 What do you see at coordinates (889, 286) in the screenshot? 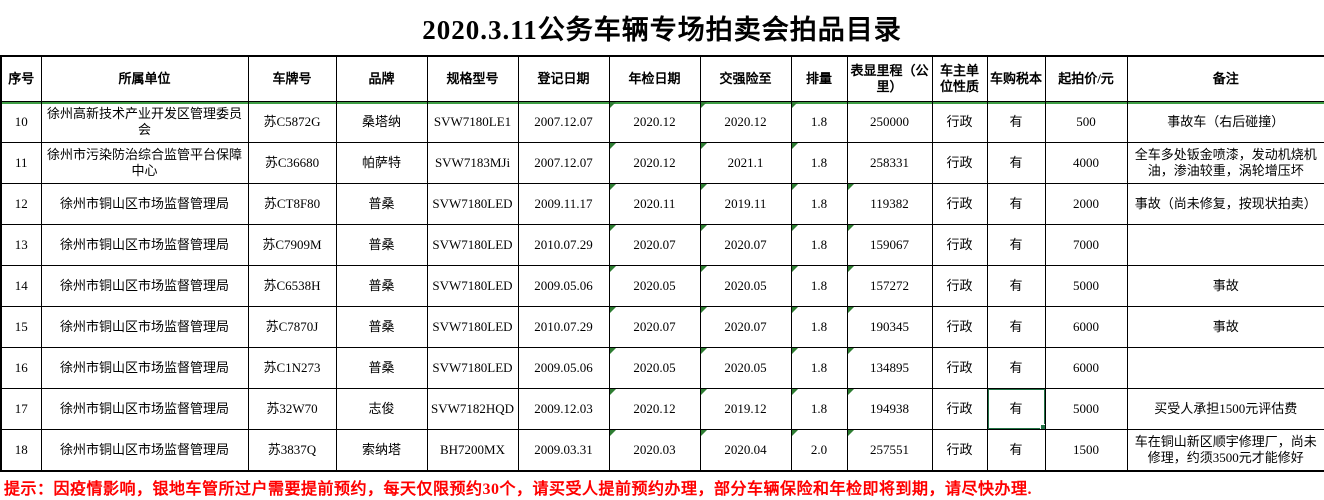
I see `cell-mileage: 157272` at bounding box center [889, 286].